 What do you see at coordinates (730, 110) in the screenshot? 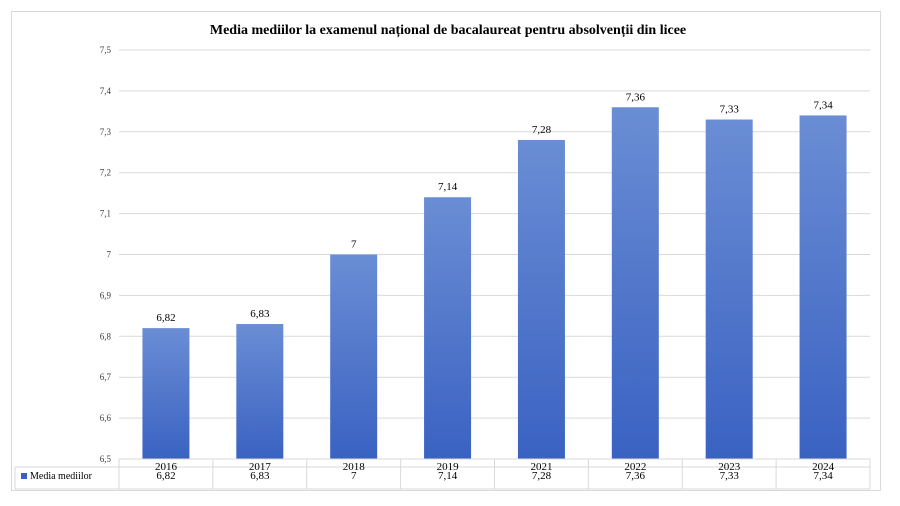
I see `data-label-2023: 7,33` at bounding box center [730, 110].